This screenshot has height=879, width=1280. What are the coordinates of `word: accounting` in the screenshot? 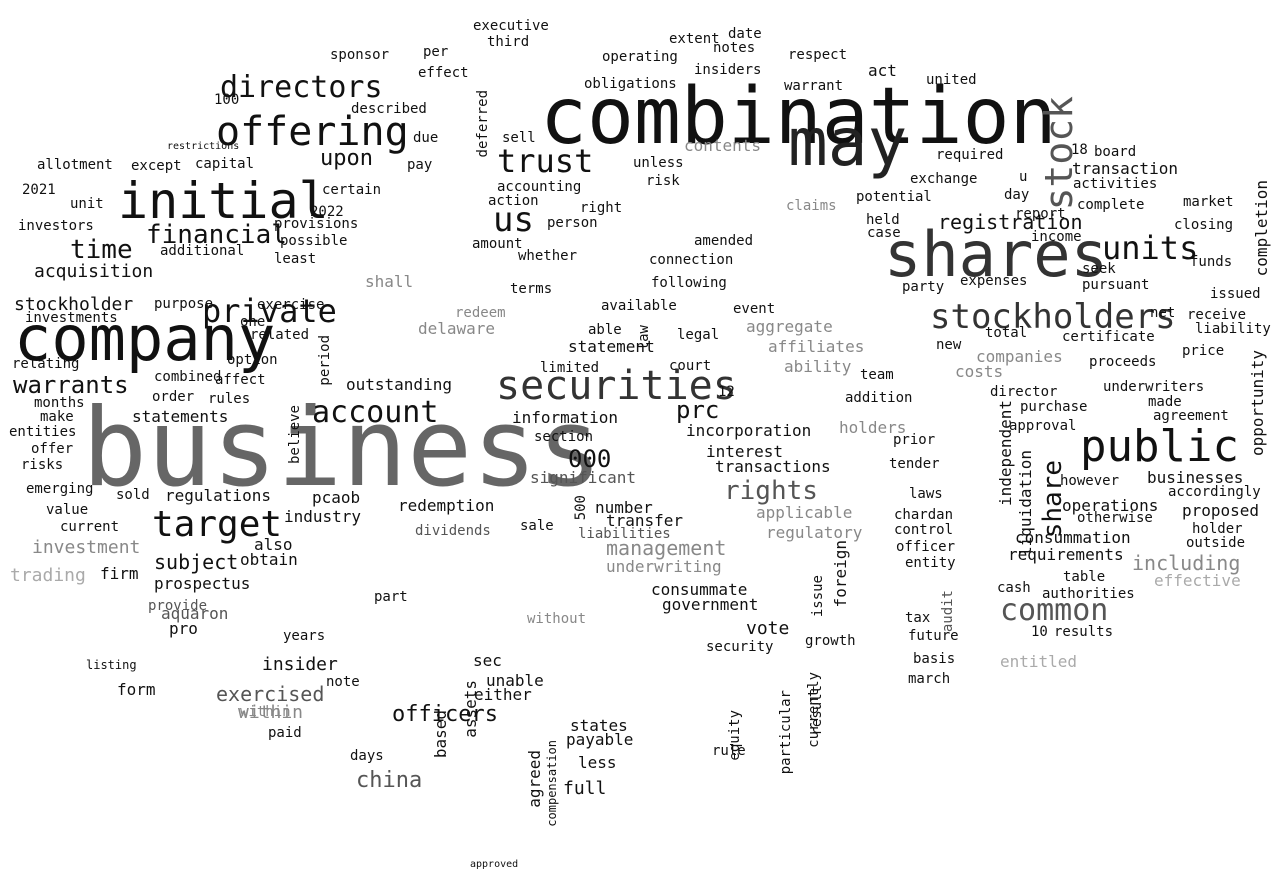 It's located at (539, 187).